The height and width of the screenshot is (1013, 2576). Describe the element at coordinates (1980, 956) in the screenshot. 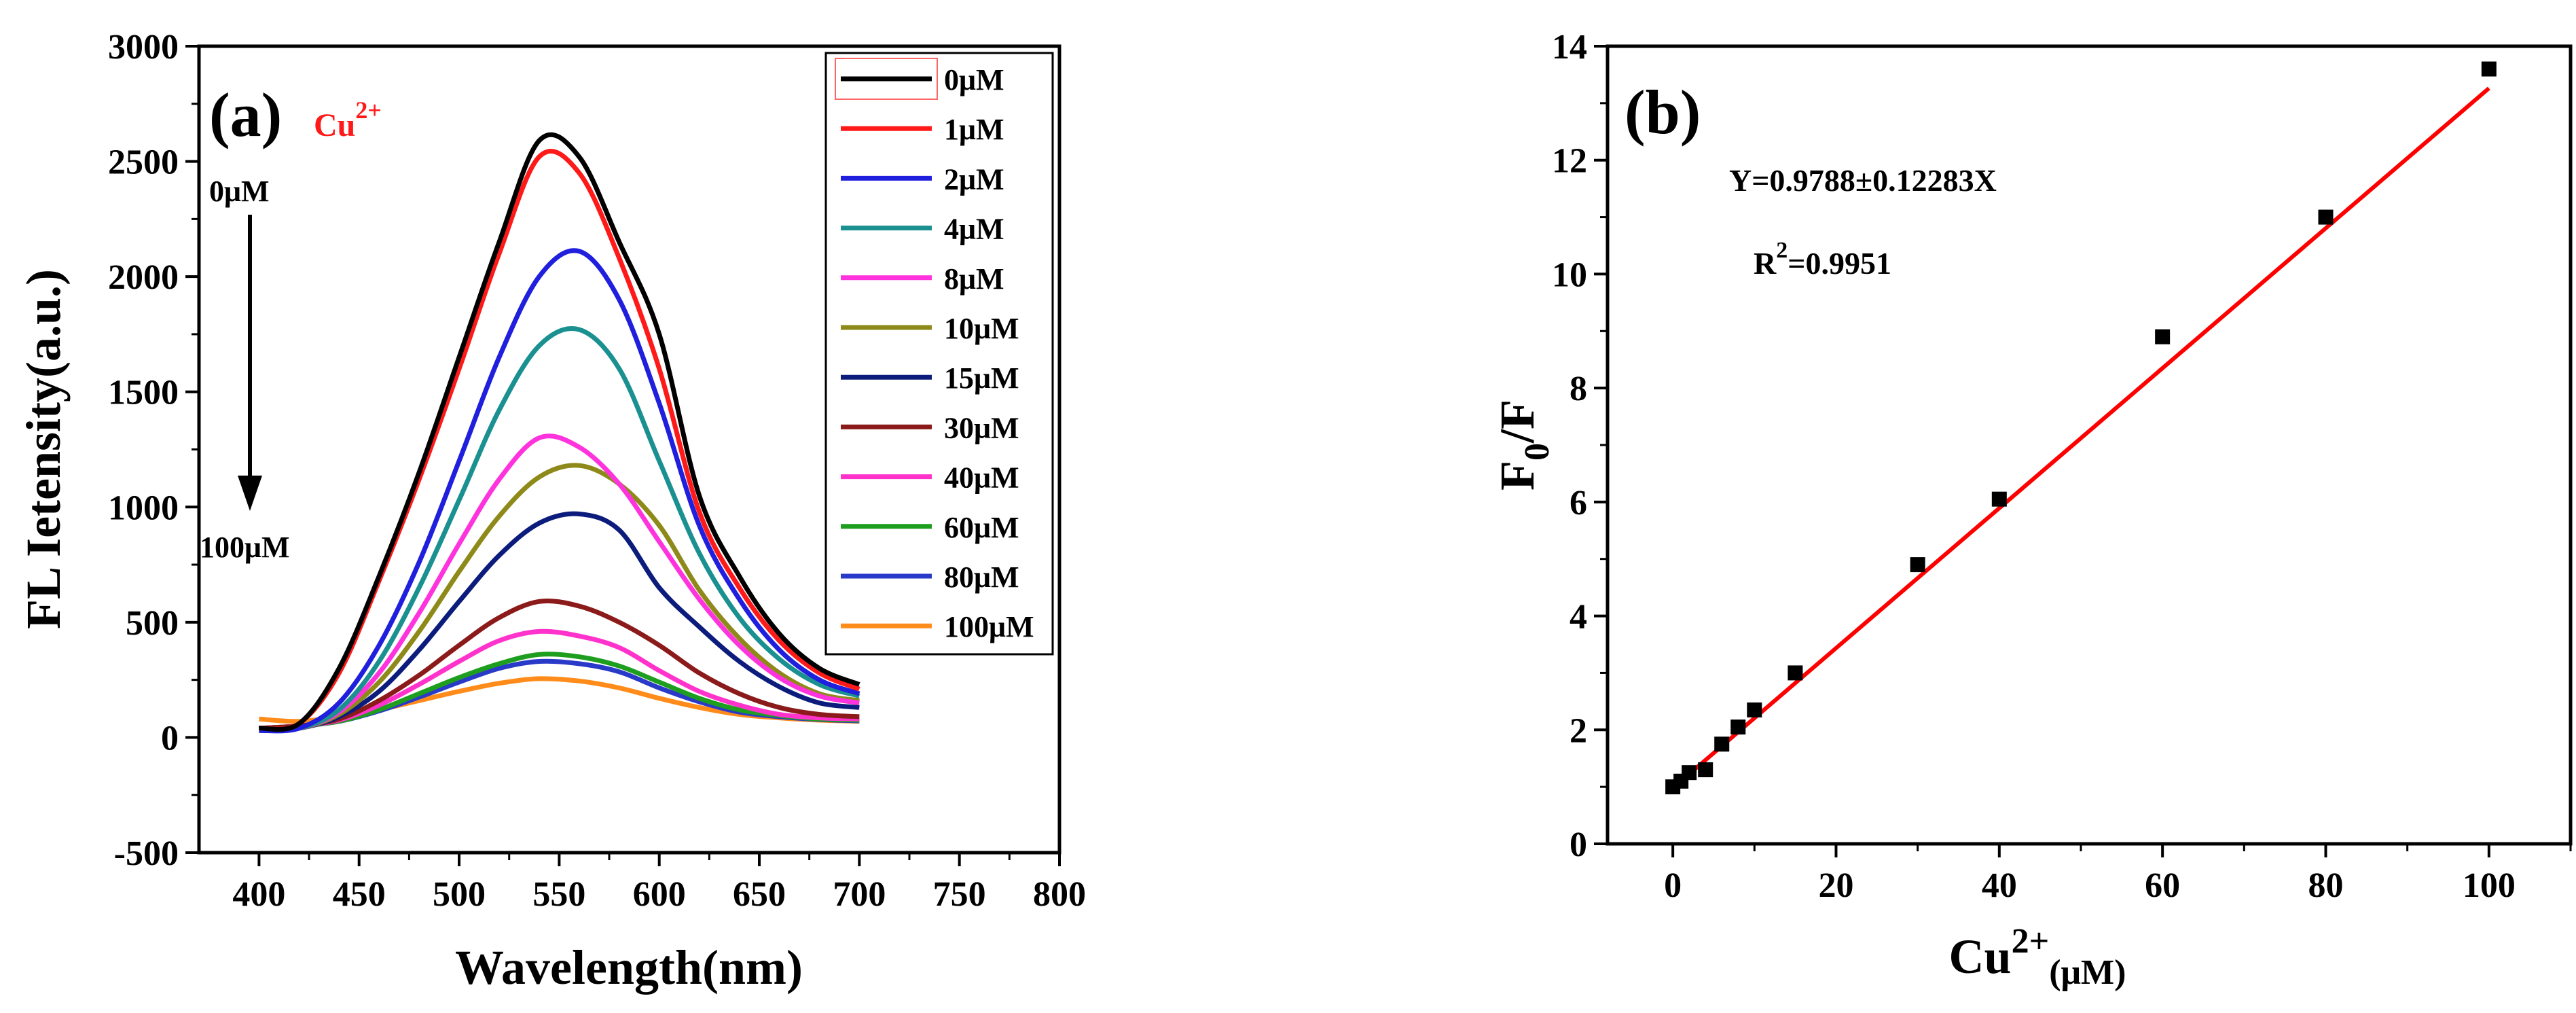

I see `panel-b-x-title-main: Cu` at that location.